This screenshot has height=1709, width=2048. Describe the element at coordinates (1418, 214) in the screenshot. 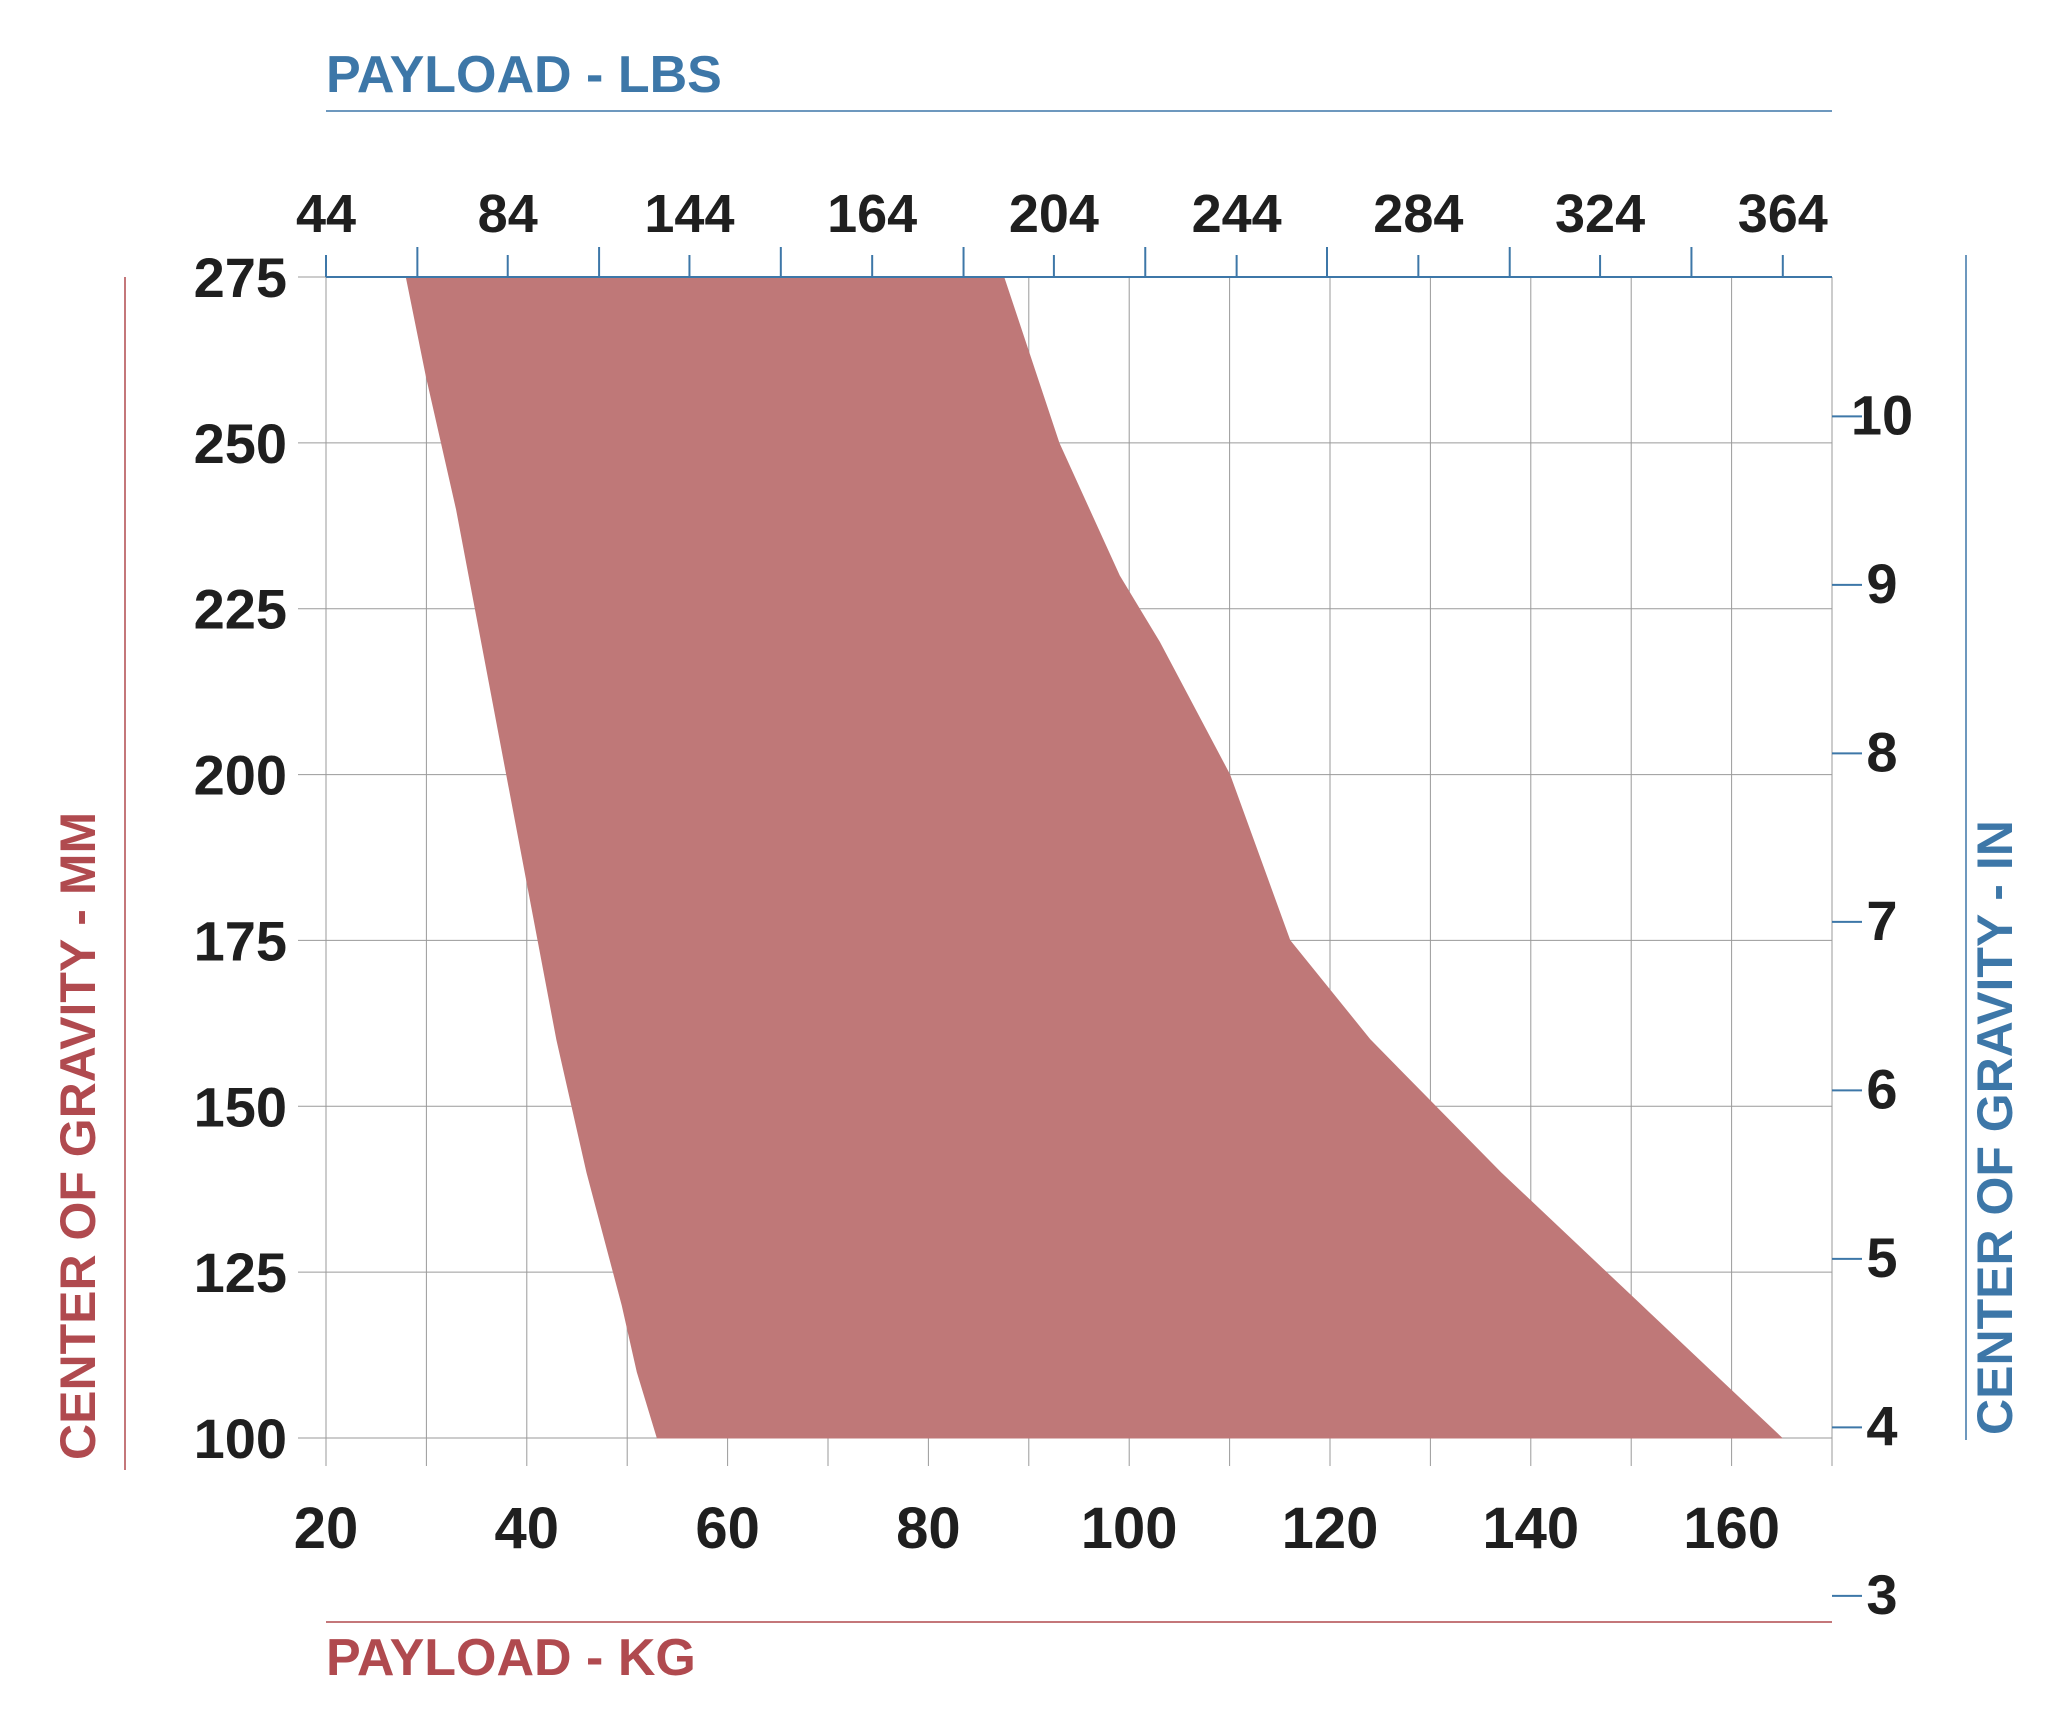

I see `top-tick-label: 284` at that location.